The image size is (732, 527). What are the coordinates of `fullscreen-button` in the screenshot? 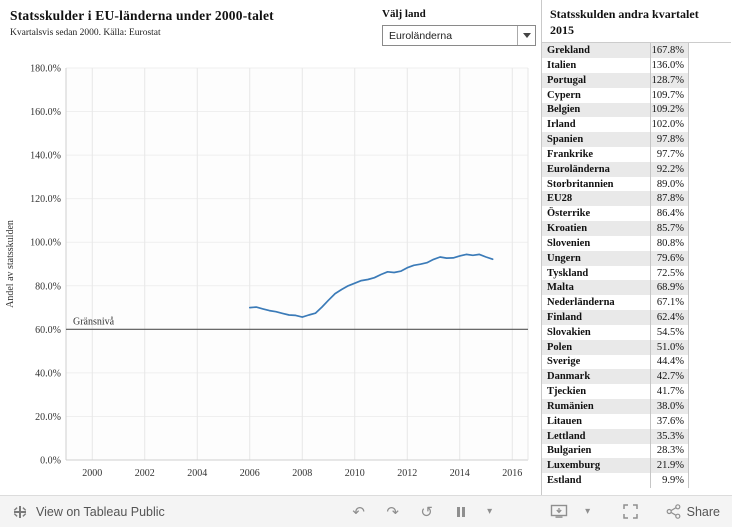 It's located at (631, 512).